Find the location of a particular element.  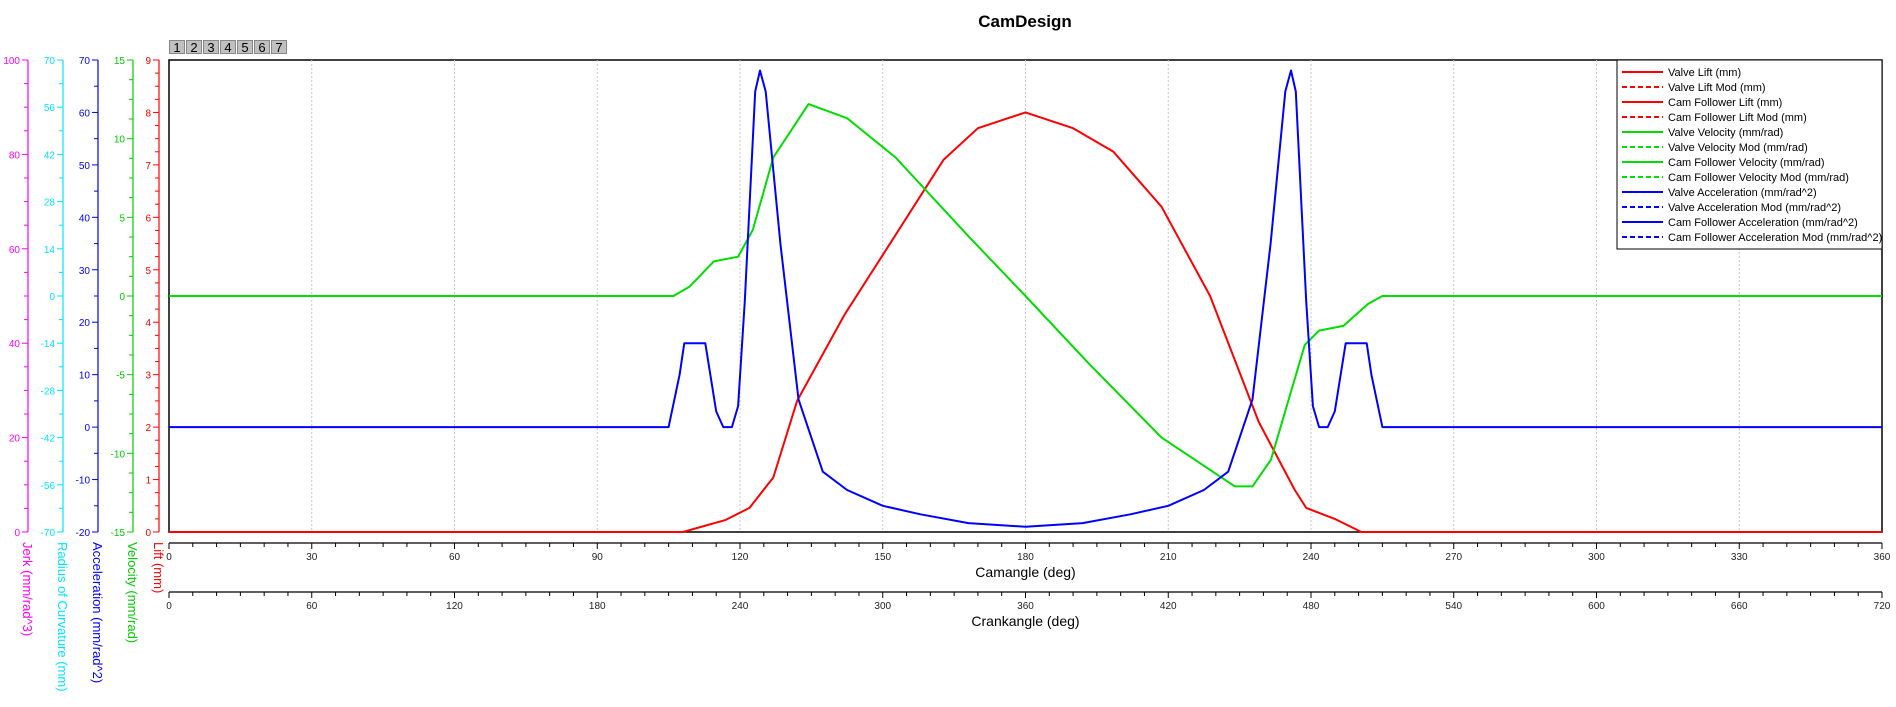

x-tick-label: 600 is located at coordinates (1596, 606).